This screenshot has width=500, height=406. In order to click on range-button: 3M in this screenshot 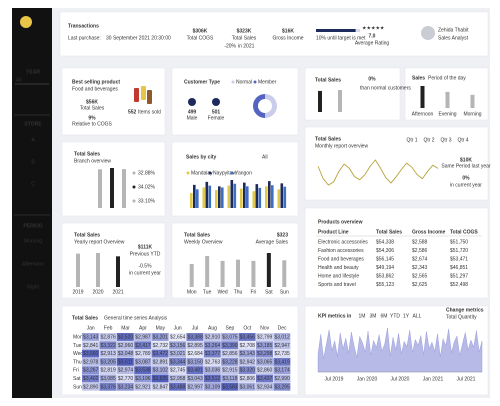, I will do `click(373, 316)`.